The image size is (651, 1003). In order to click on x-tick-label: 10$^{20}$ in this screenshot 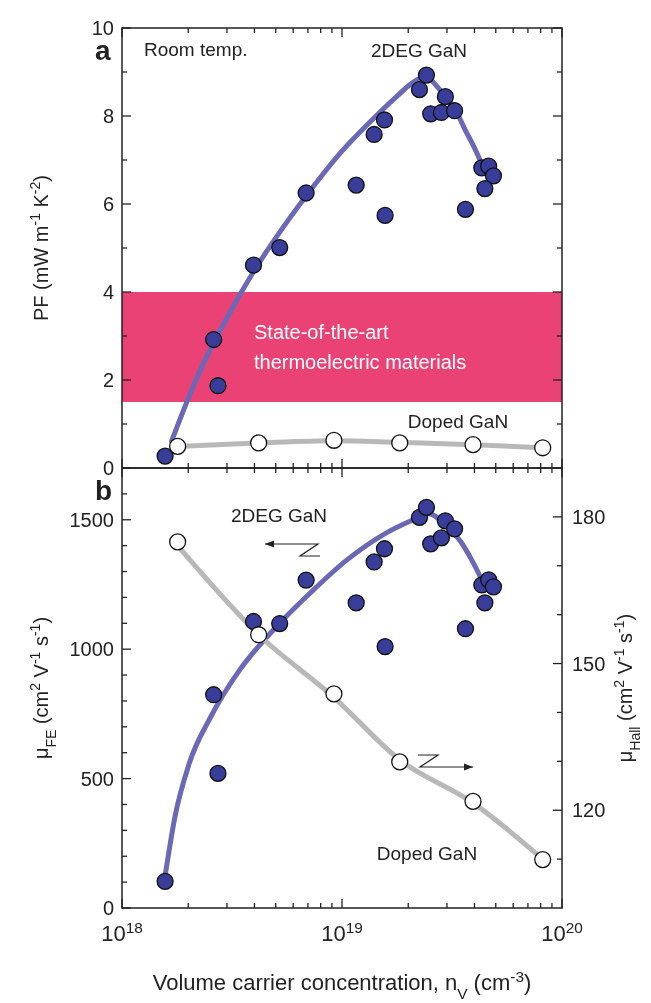, I will do `click(562, 932)`.